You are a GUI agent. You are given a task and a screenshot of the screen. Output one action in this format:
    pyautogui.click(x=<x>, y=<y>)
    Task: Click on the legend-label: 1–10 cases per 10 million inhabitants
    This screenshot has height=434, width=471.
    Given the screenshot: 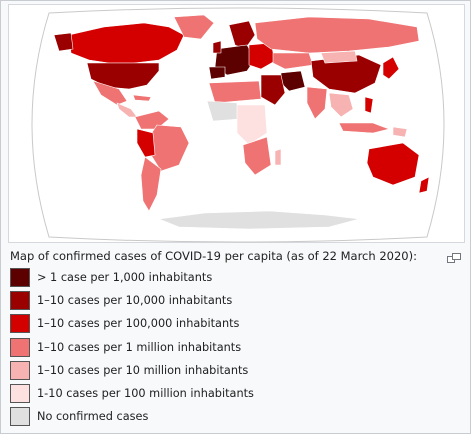 What is the action you would take?
    pyautogui.click(x=143, y=370)
    